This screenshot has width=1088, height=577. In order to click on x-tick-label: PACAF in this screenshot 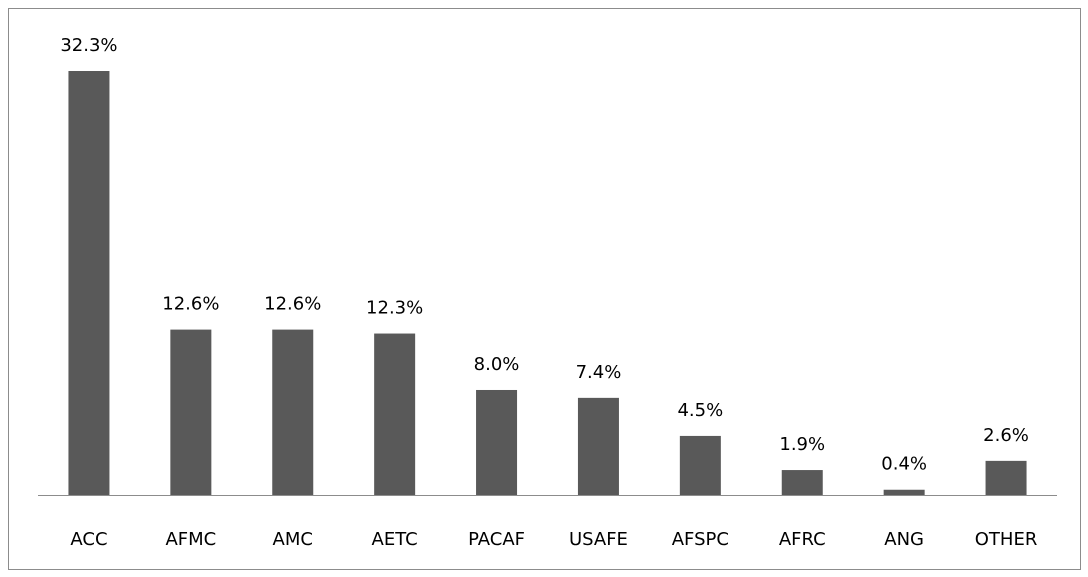, I will do `click(496, 539)`.